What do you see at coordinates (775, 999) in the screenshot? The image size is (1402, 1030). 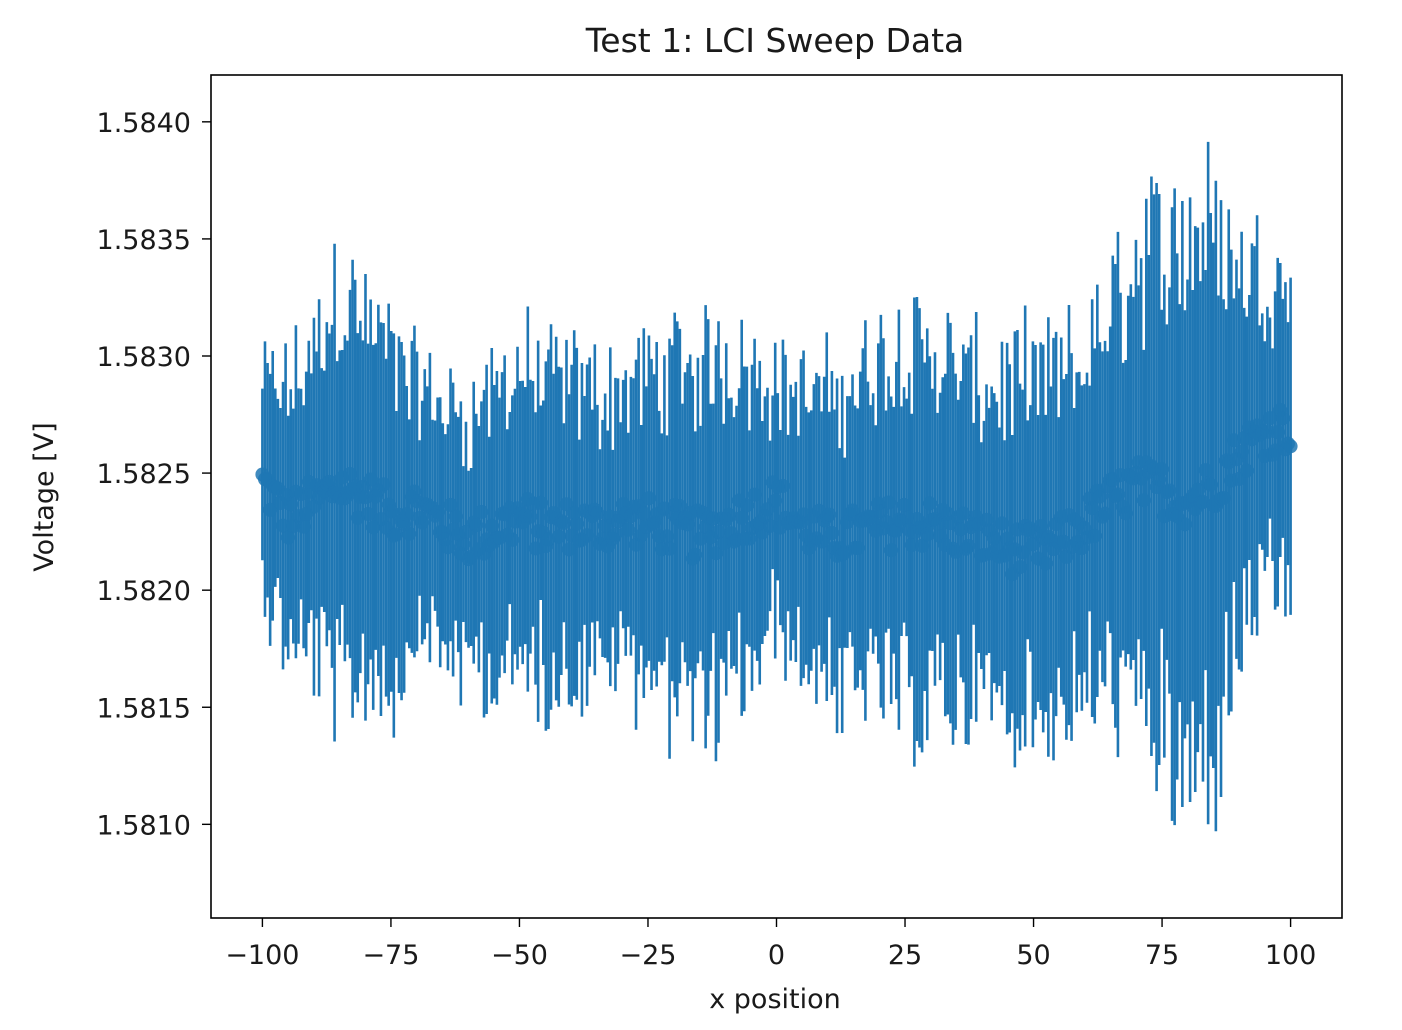 I see `x-axis-label: x position` at bounding box center [775, 999].